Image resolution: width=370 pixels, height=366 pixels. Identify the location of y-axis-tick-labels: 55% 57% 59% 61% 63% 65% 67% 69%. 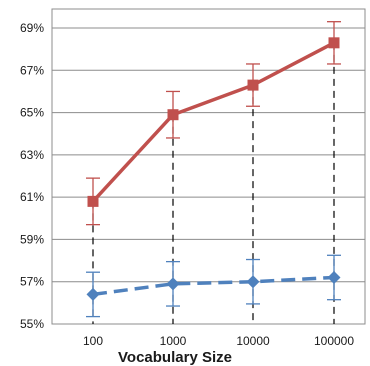
(32, 176).